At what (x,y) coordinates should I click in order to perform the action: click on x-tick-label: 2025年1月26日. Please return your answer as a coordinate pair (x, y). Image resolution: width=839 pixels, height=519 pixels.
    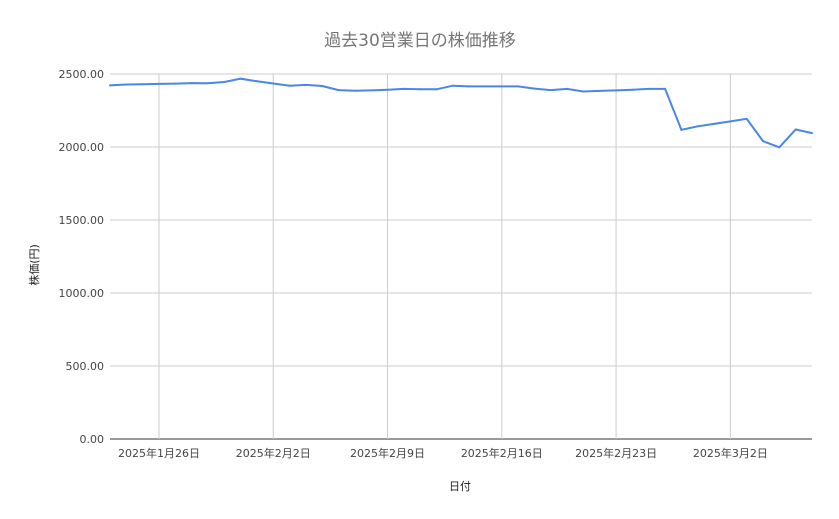
    Looking at the image, I should click on (159, 453).